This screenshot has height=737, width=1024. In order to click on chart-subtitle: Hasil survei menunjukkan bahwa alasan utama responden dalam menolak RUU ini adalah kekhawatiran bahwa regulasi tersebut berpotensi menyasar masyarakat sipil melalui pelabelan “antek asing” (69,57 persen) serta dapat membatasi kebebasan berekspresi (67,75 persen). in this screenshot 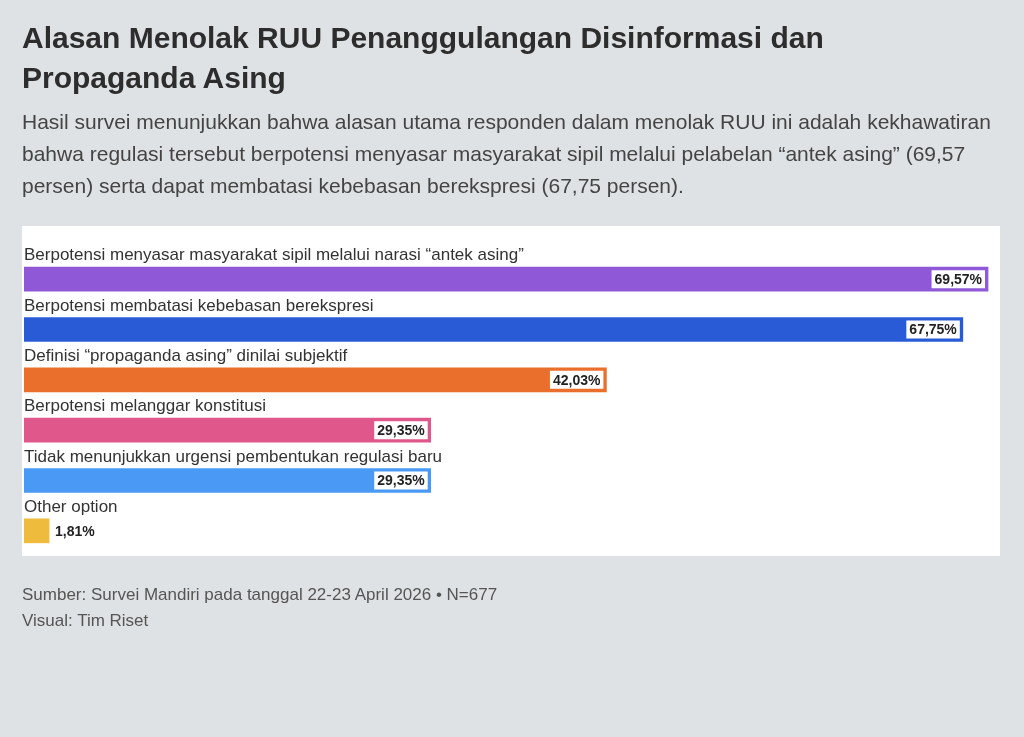, I will do `click(507, 154)`.